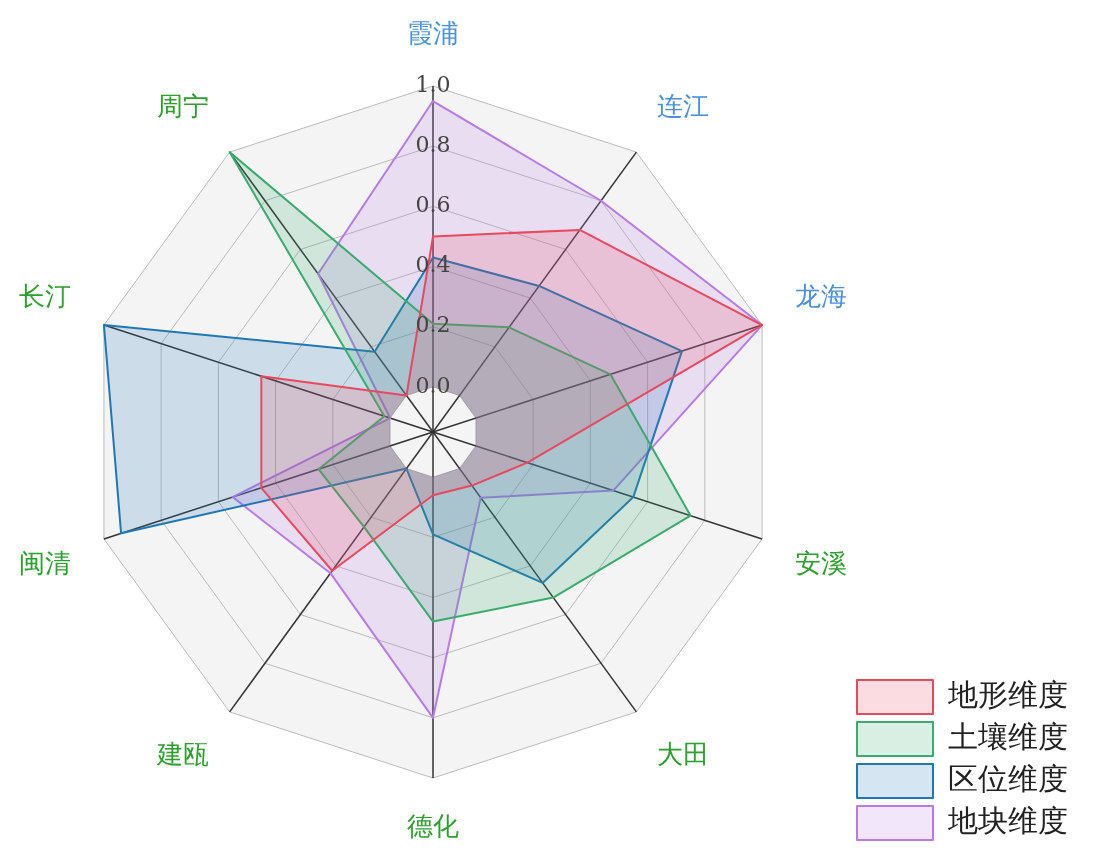  What do you see at coordinates (433, 826) in the screenshot?
I see `spoke-label: 德化` at bounding box center [433, 826].